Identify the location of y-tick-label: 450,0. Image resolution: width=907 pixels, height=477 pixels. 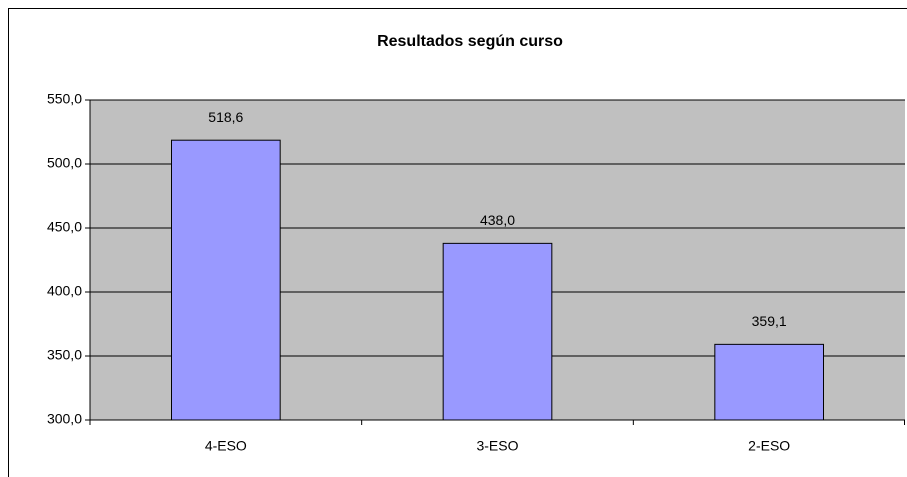
(64, 227).